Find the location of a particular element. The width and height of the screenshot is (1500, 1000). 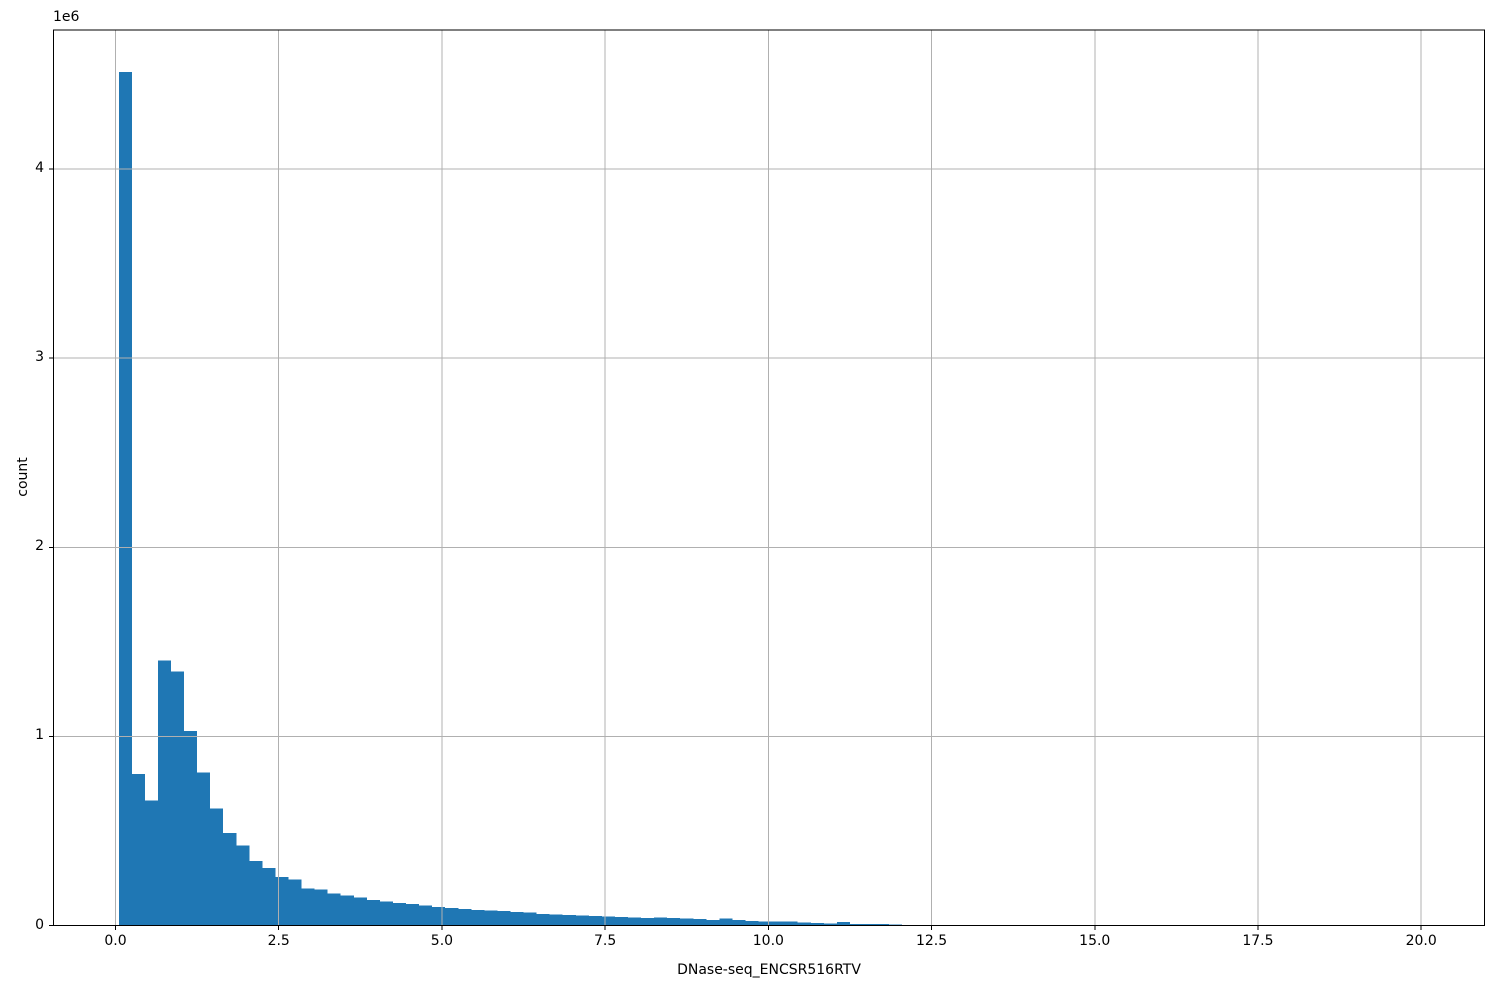

x-tick-label: 15.0 is located at coordinates (1095, 941).